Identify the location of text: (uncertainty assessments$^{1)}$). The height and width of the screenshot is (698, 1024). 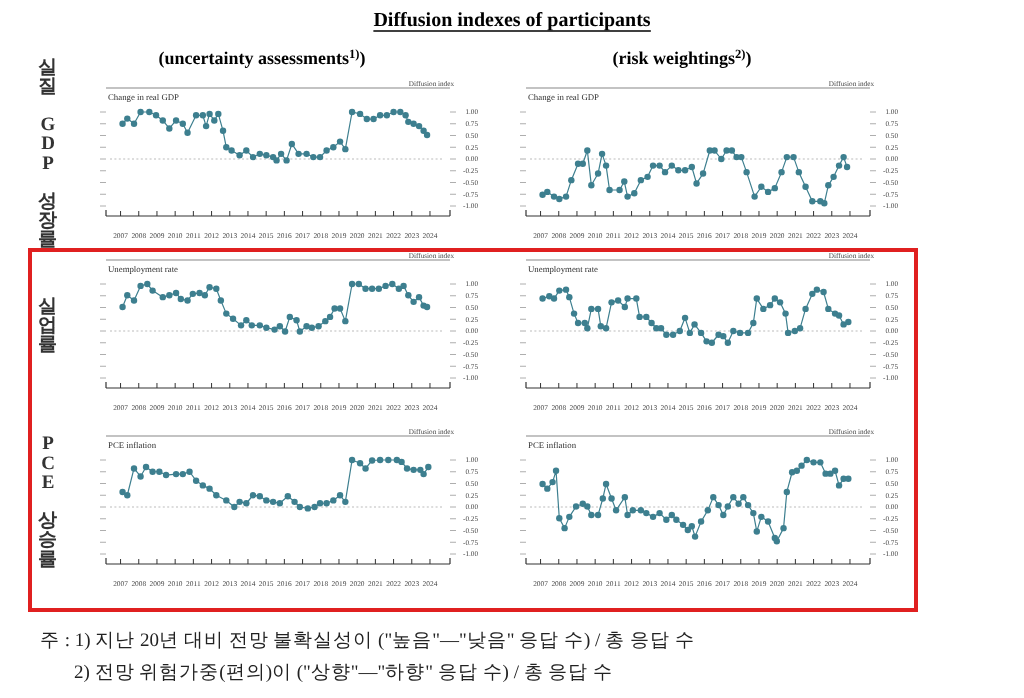
(262, 57).